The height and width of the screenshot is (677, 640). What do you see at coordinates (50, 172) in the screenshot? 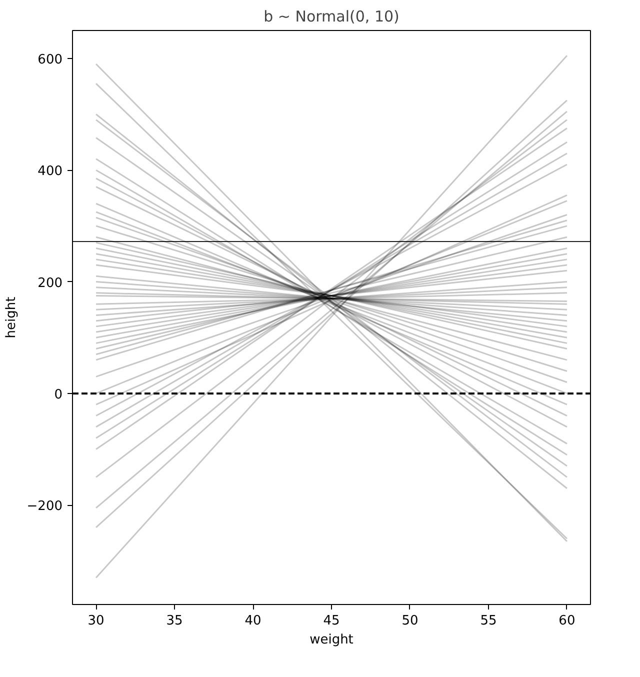
I see `y-tick-label: 400` at bounding box center [50, 172].